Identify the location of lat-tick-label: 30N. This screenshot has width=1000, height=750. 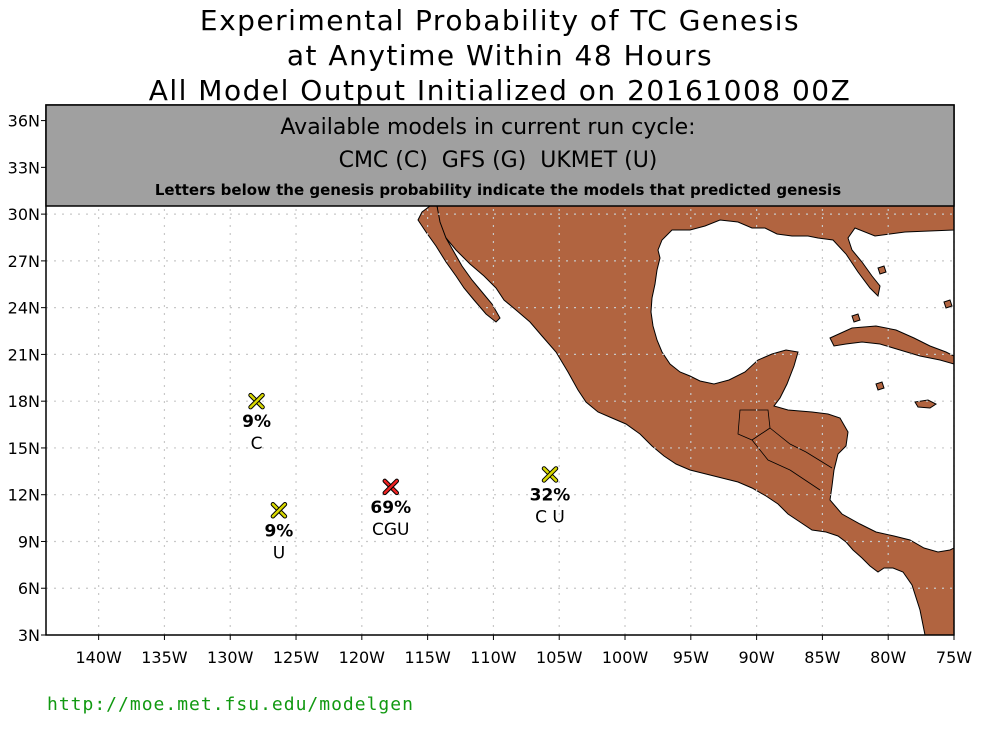
(24, 214).